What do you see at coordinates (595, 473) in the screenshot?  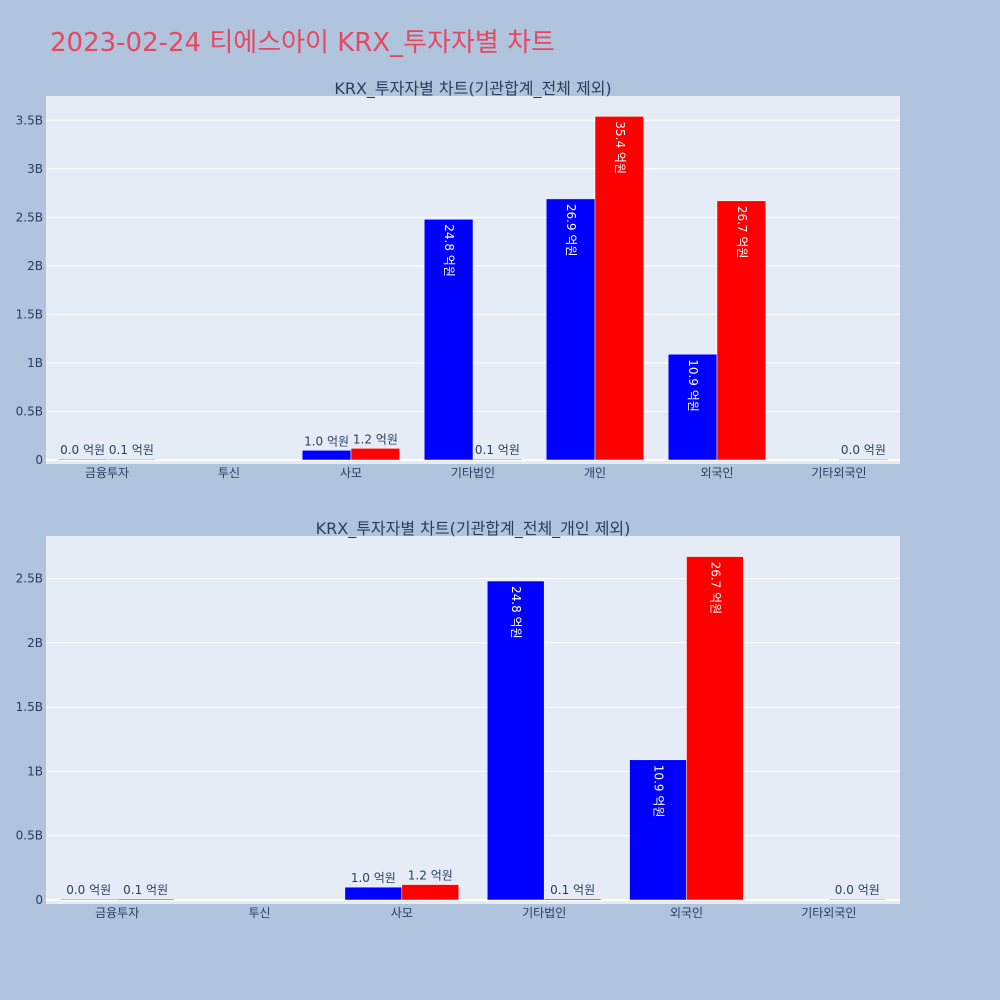 I see `x-tick-label: 개인` at bounding box center [595, 473].